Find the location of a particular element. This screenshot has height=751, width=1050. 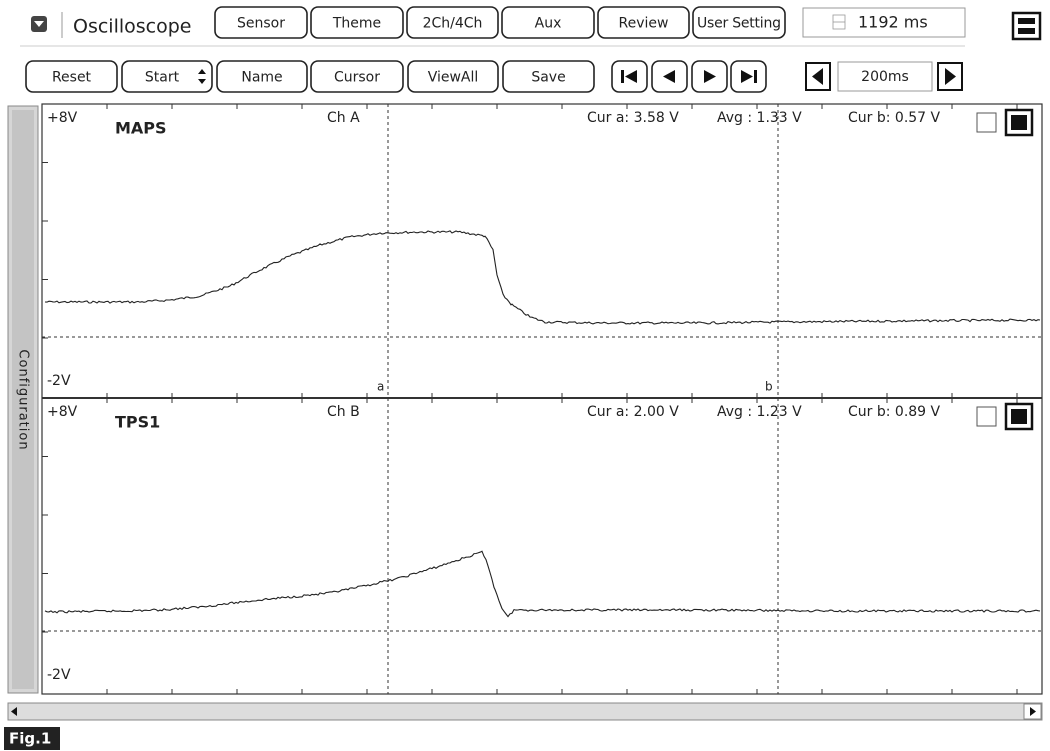

control-button: Reset is located at coordinates (71, 76).